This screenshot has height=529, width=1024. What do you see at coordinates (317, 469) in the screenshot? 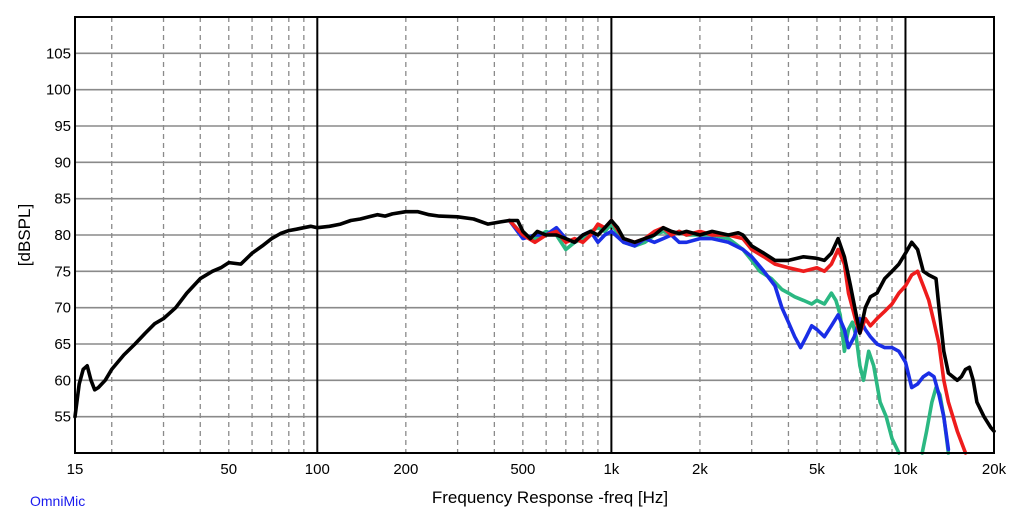
I see `x-tick-label: 100` at bounding box center [317, 469].